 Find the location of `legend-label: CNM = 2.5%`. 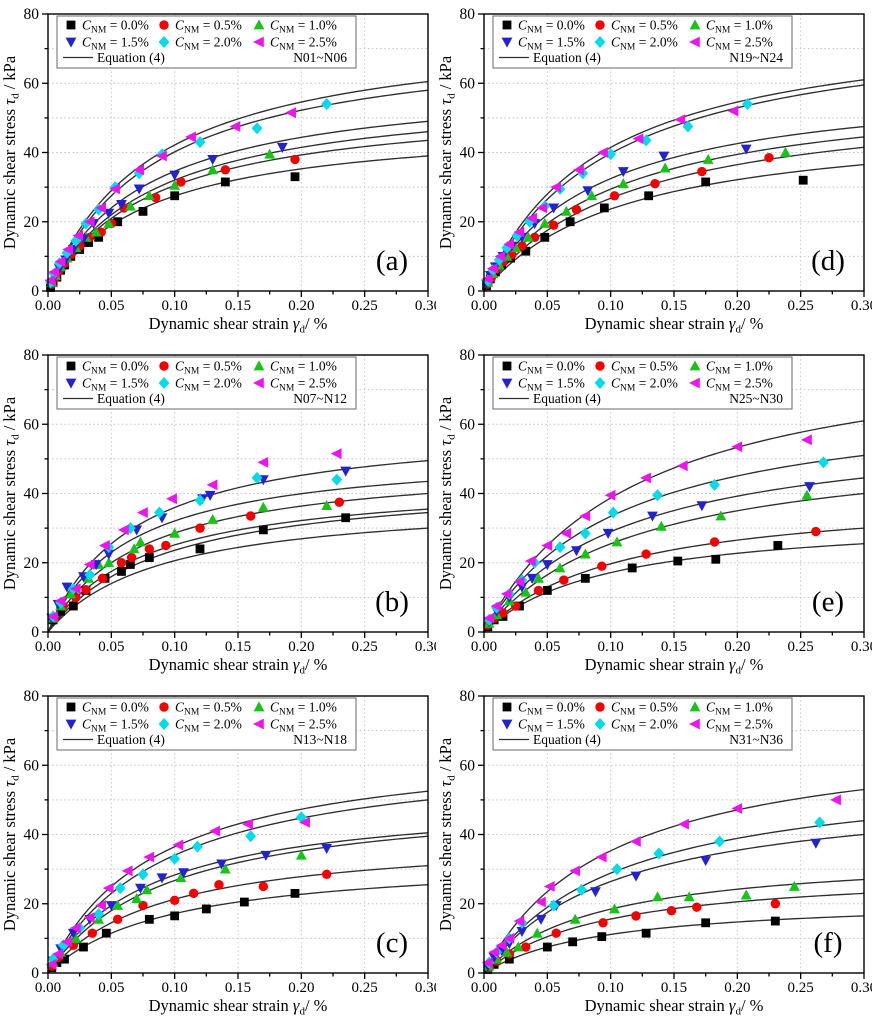

legend-label: CNM = 2.5% is located at coordinates (303, 726).